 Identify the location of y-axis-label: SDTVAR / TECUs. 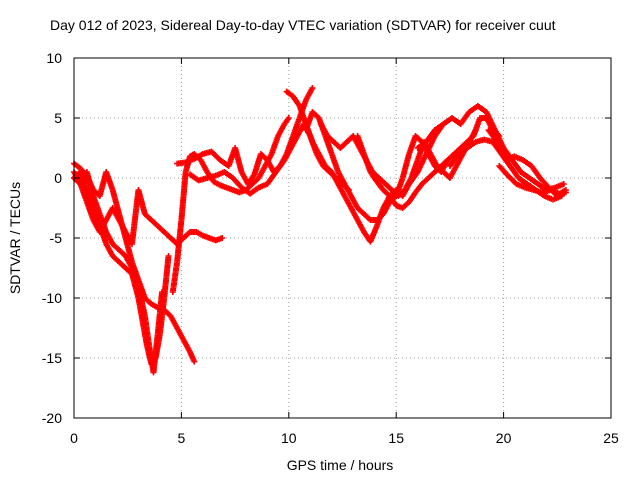
(15, 238).